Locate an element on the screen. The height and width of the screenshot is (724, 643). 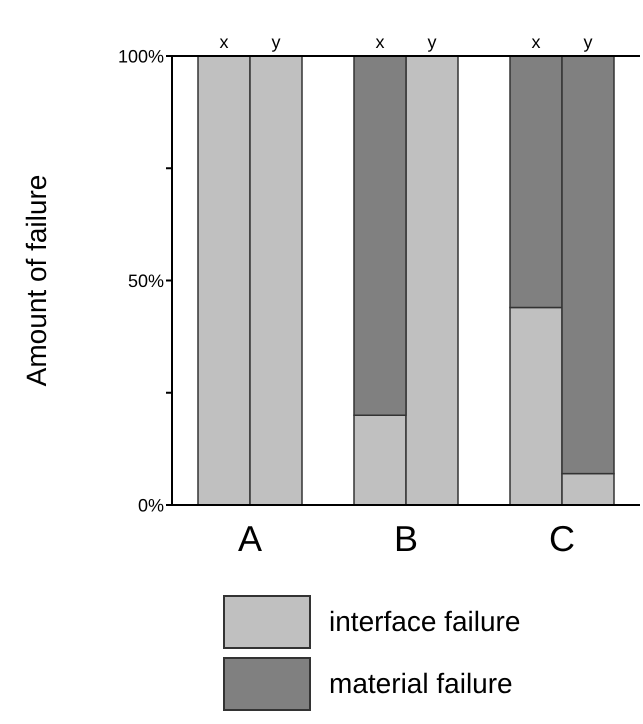
text: B is located at coordinates (406, 538).